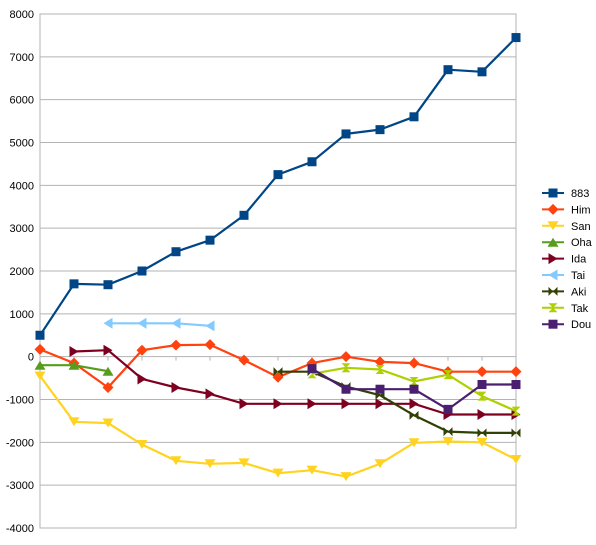 This screenshot has width=596, height=545. I want to click on y-tick-label: 8000, so click(22, 15).